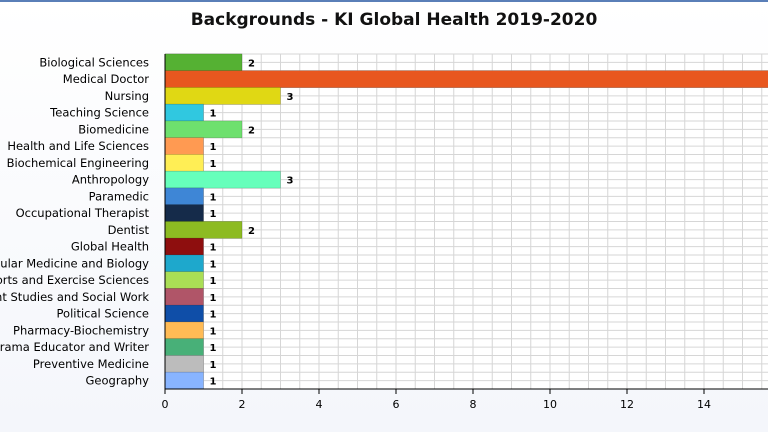  What do you see at coordinates (113, 129) in the screenshot?
I see `category-label: Biomedicine` at bounding box center [113, 129].